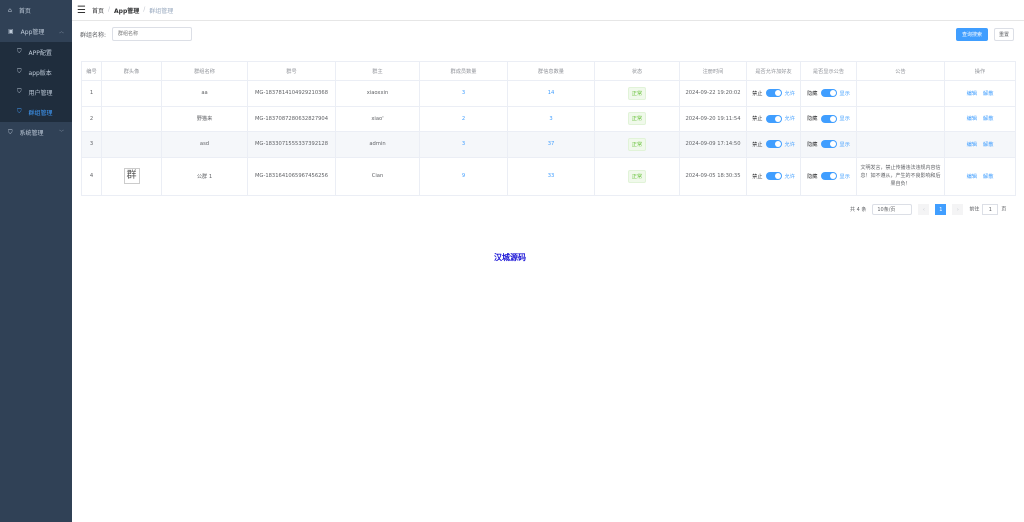 The height and width of the screenshot is (522, 1024). I want to click on hamburger-icon: ☰, so click(81, 10).